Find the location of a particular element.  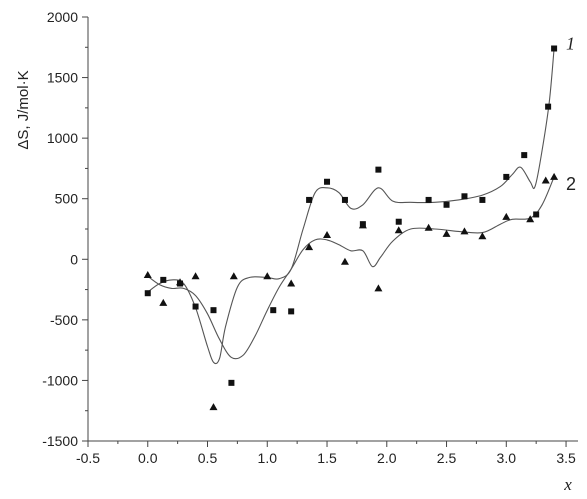

x-axis-title: x is located at coordinates (567, 484).